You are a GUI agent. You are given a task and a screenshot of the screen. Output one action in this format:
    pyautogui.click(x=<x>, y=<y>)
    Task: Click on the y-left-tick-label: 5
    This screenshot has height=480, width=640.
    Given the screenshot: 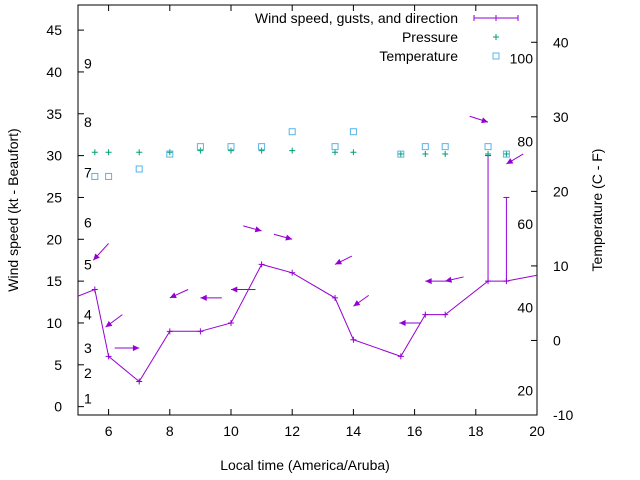 What is the action you would take?
    pyautogui.click(x=58, y=365)
    